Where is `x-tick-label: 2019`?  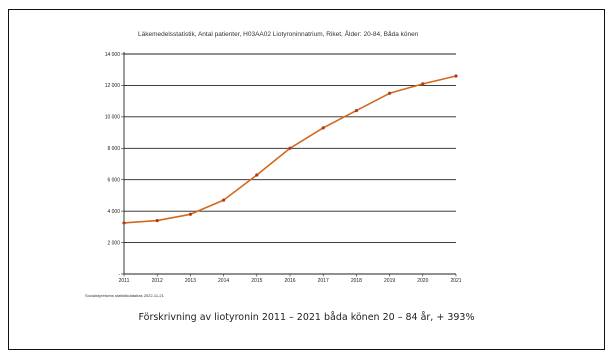 x-tick-label: 2019 is located at coordinates (389, 281).